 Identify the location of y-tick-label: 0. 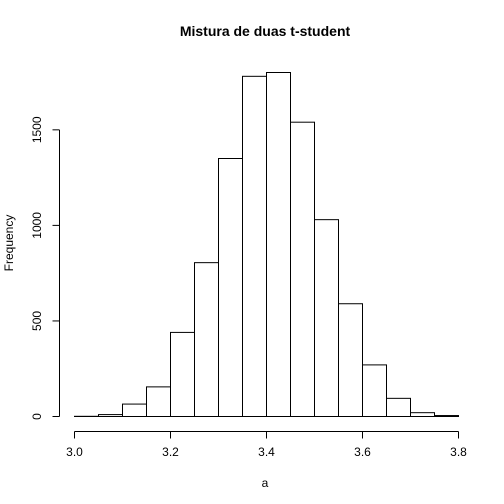
(37, 416).